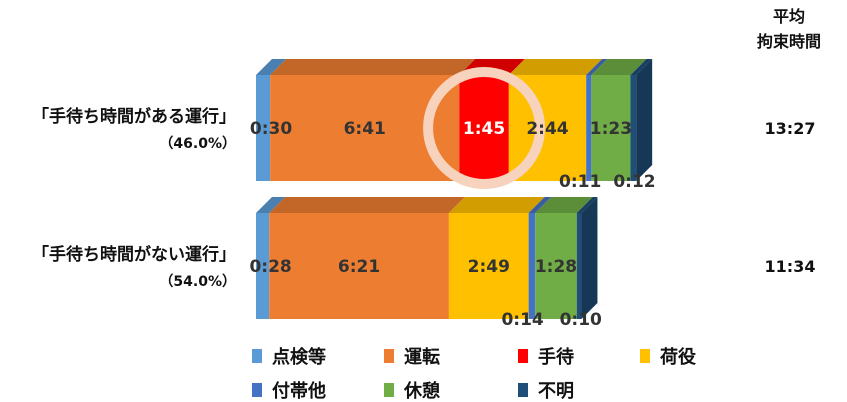  What do you see at coordinates (522, 320) in the screenshot?
I see `segment-label: 0:14` at bounding box center [522, 320].